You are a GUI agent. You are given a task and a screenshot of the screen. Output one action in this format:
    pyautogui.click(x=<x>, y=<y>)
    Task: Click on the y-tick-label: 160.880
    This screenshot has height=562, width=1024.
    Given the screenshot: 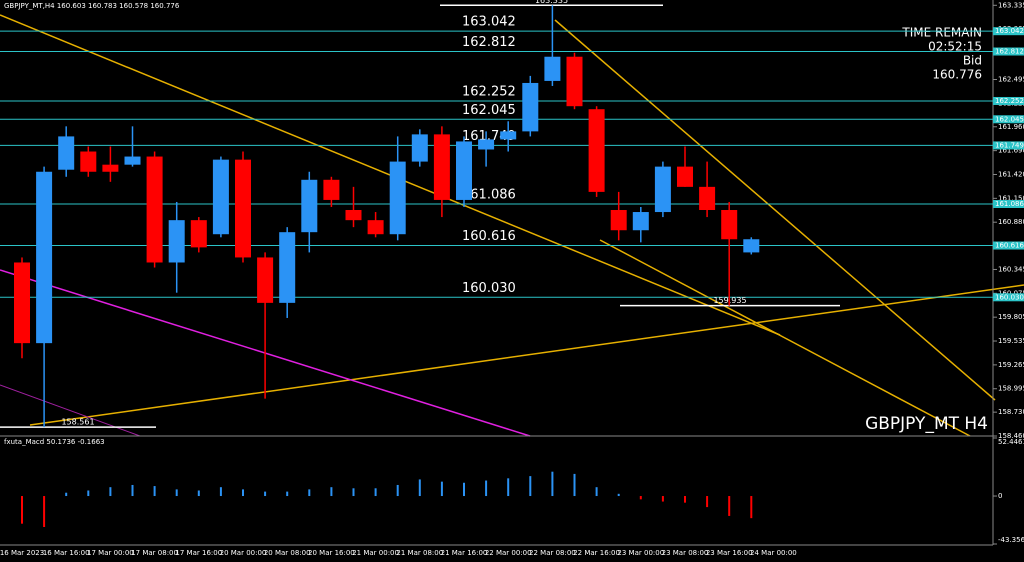 What is the action you would take?
    pyautogui.click(x=1011, y=222)
    